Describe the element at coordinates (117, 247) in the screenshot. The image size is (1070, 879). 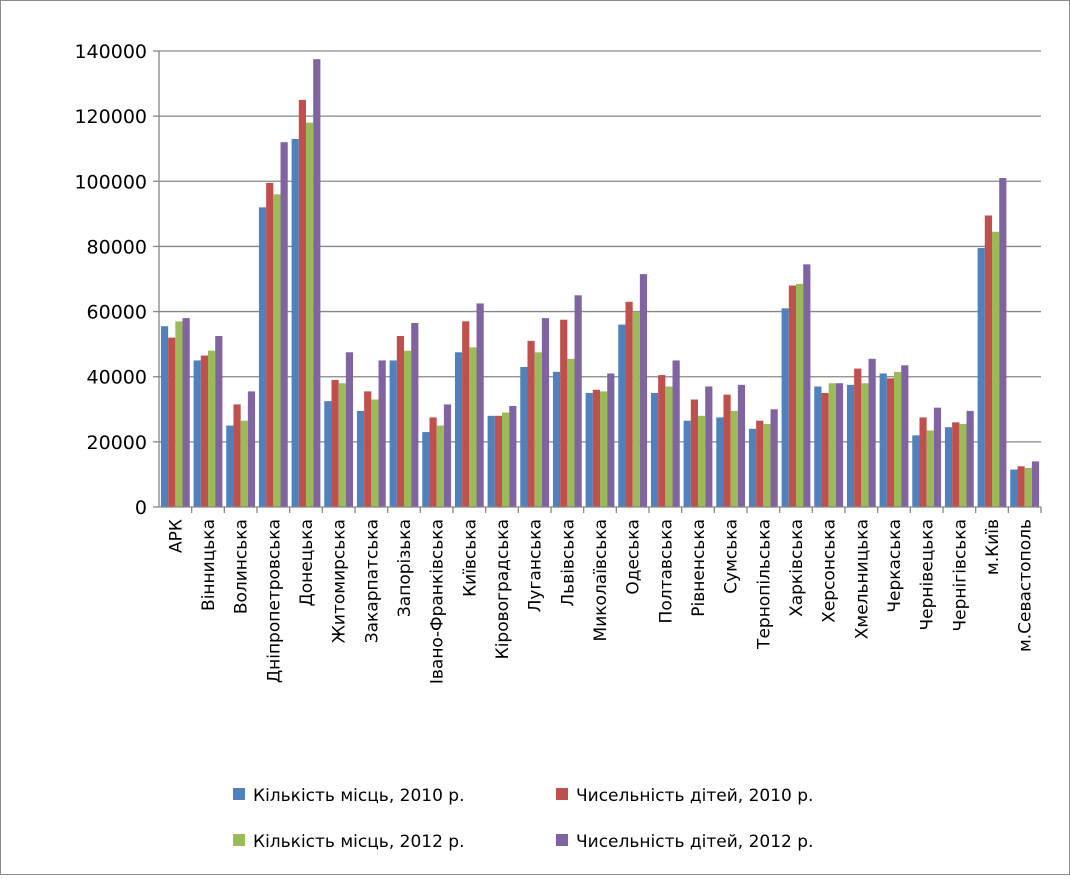
I see `y-tick-label: 80000` at that location.